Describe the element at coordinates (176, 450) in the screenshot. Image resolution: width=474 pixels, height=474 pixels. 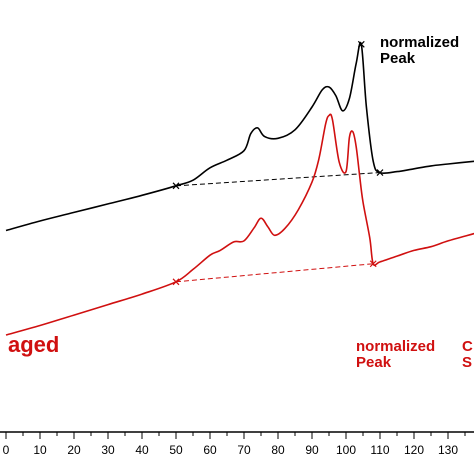
I see `x-tick-label: 50` at that location.